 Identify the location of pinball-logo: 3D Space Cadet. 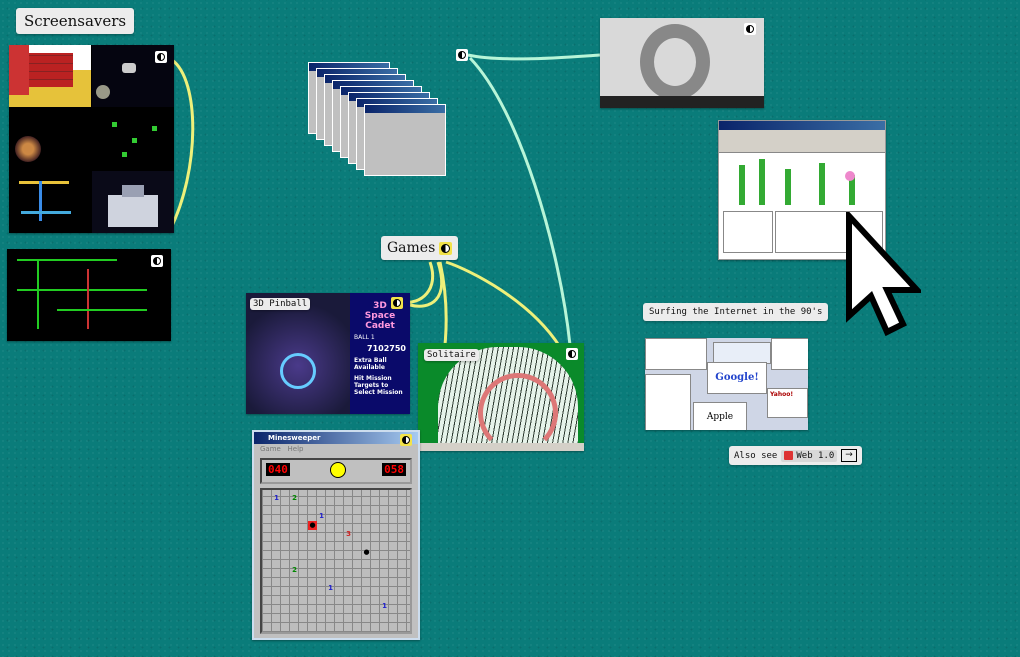
(380, 316).